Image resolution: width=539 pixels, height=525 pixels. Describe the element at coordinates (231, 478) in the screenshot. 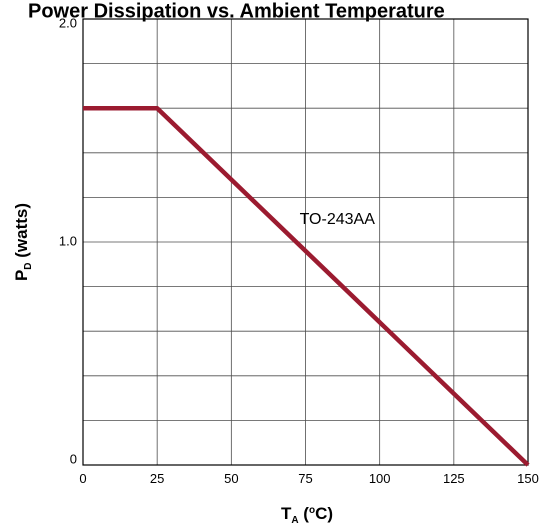

I see `x-tick-label: 50` at that location.